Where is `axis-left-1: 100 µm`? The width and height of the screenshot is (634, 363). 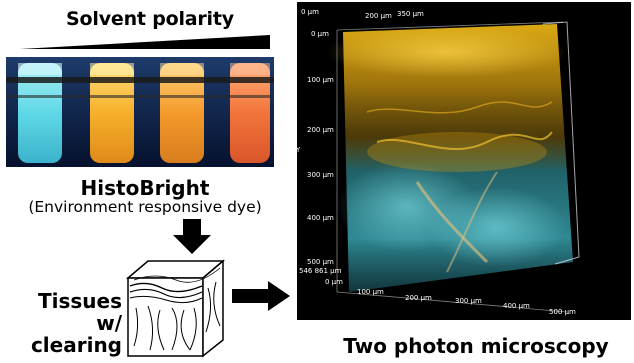 axis-left-1: 100 µm is located at coordinates (320, 80).